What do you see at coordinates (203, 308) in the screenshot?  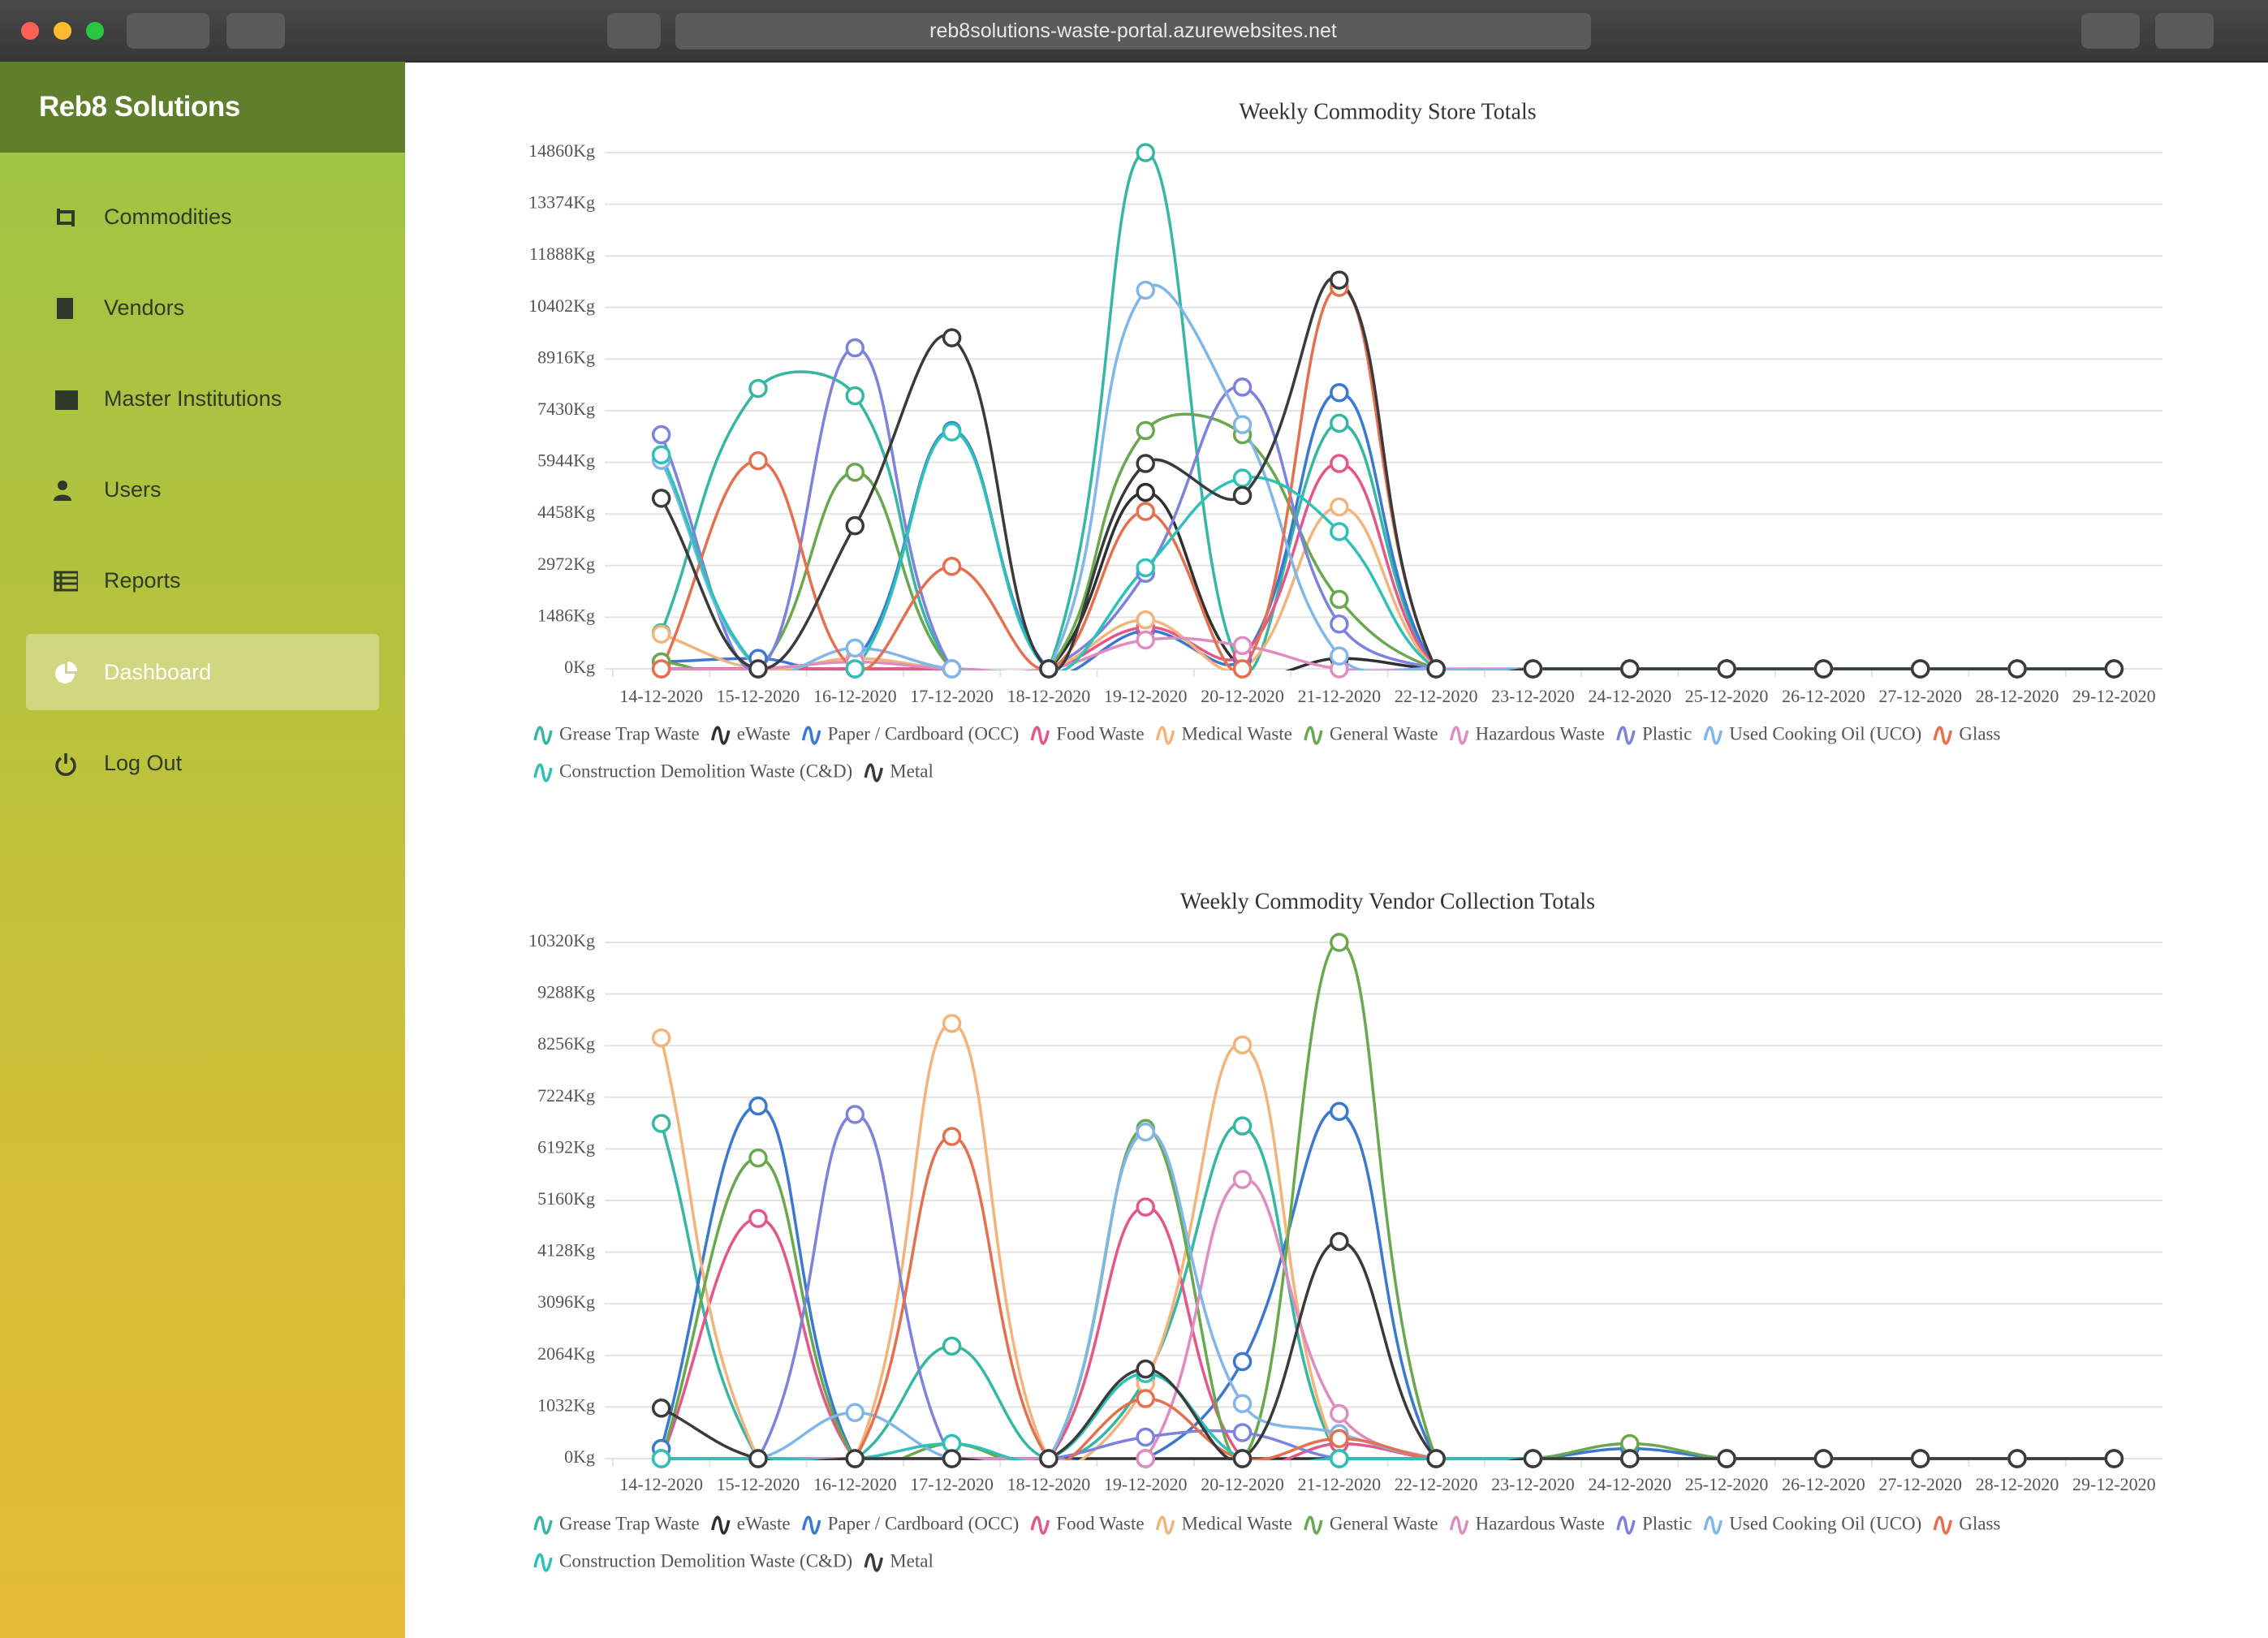 I see `nav-item: Vendors` at bounding box center [203, 308].